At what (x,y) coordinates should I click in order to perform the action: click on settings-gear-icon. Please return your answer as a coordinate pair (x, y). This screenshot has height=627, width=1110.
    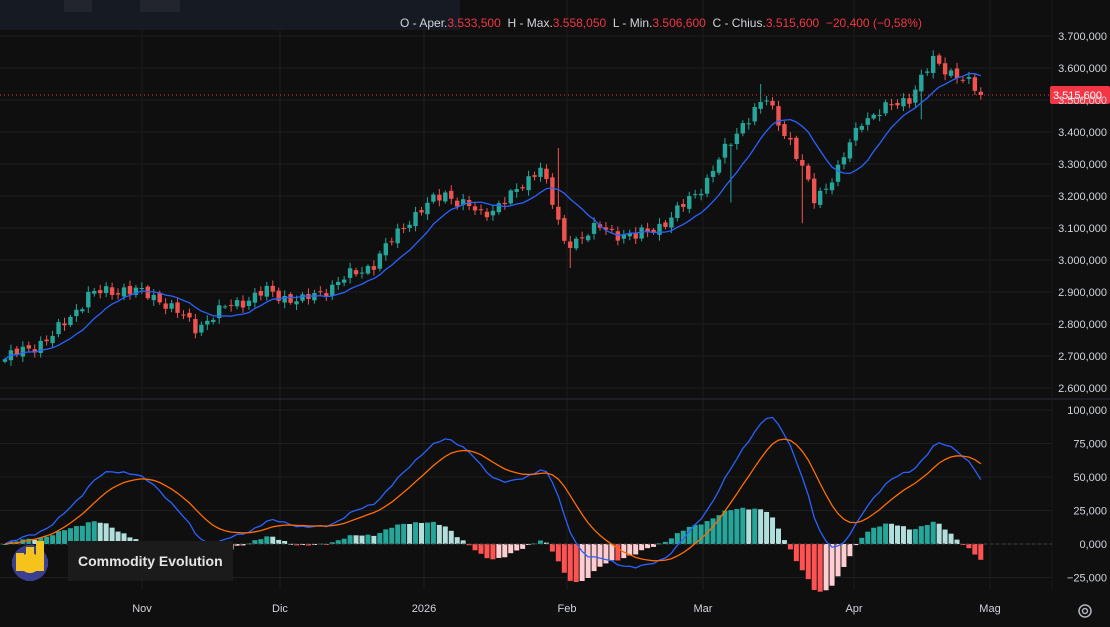
    Looking at the image, I should click on (1085, 611).